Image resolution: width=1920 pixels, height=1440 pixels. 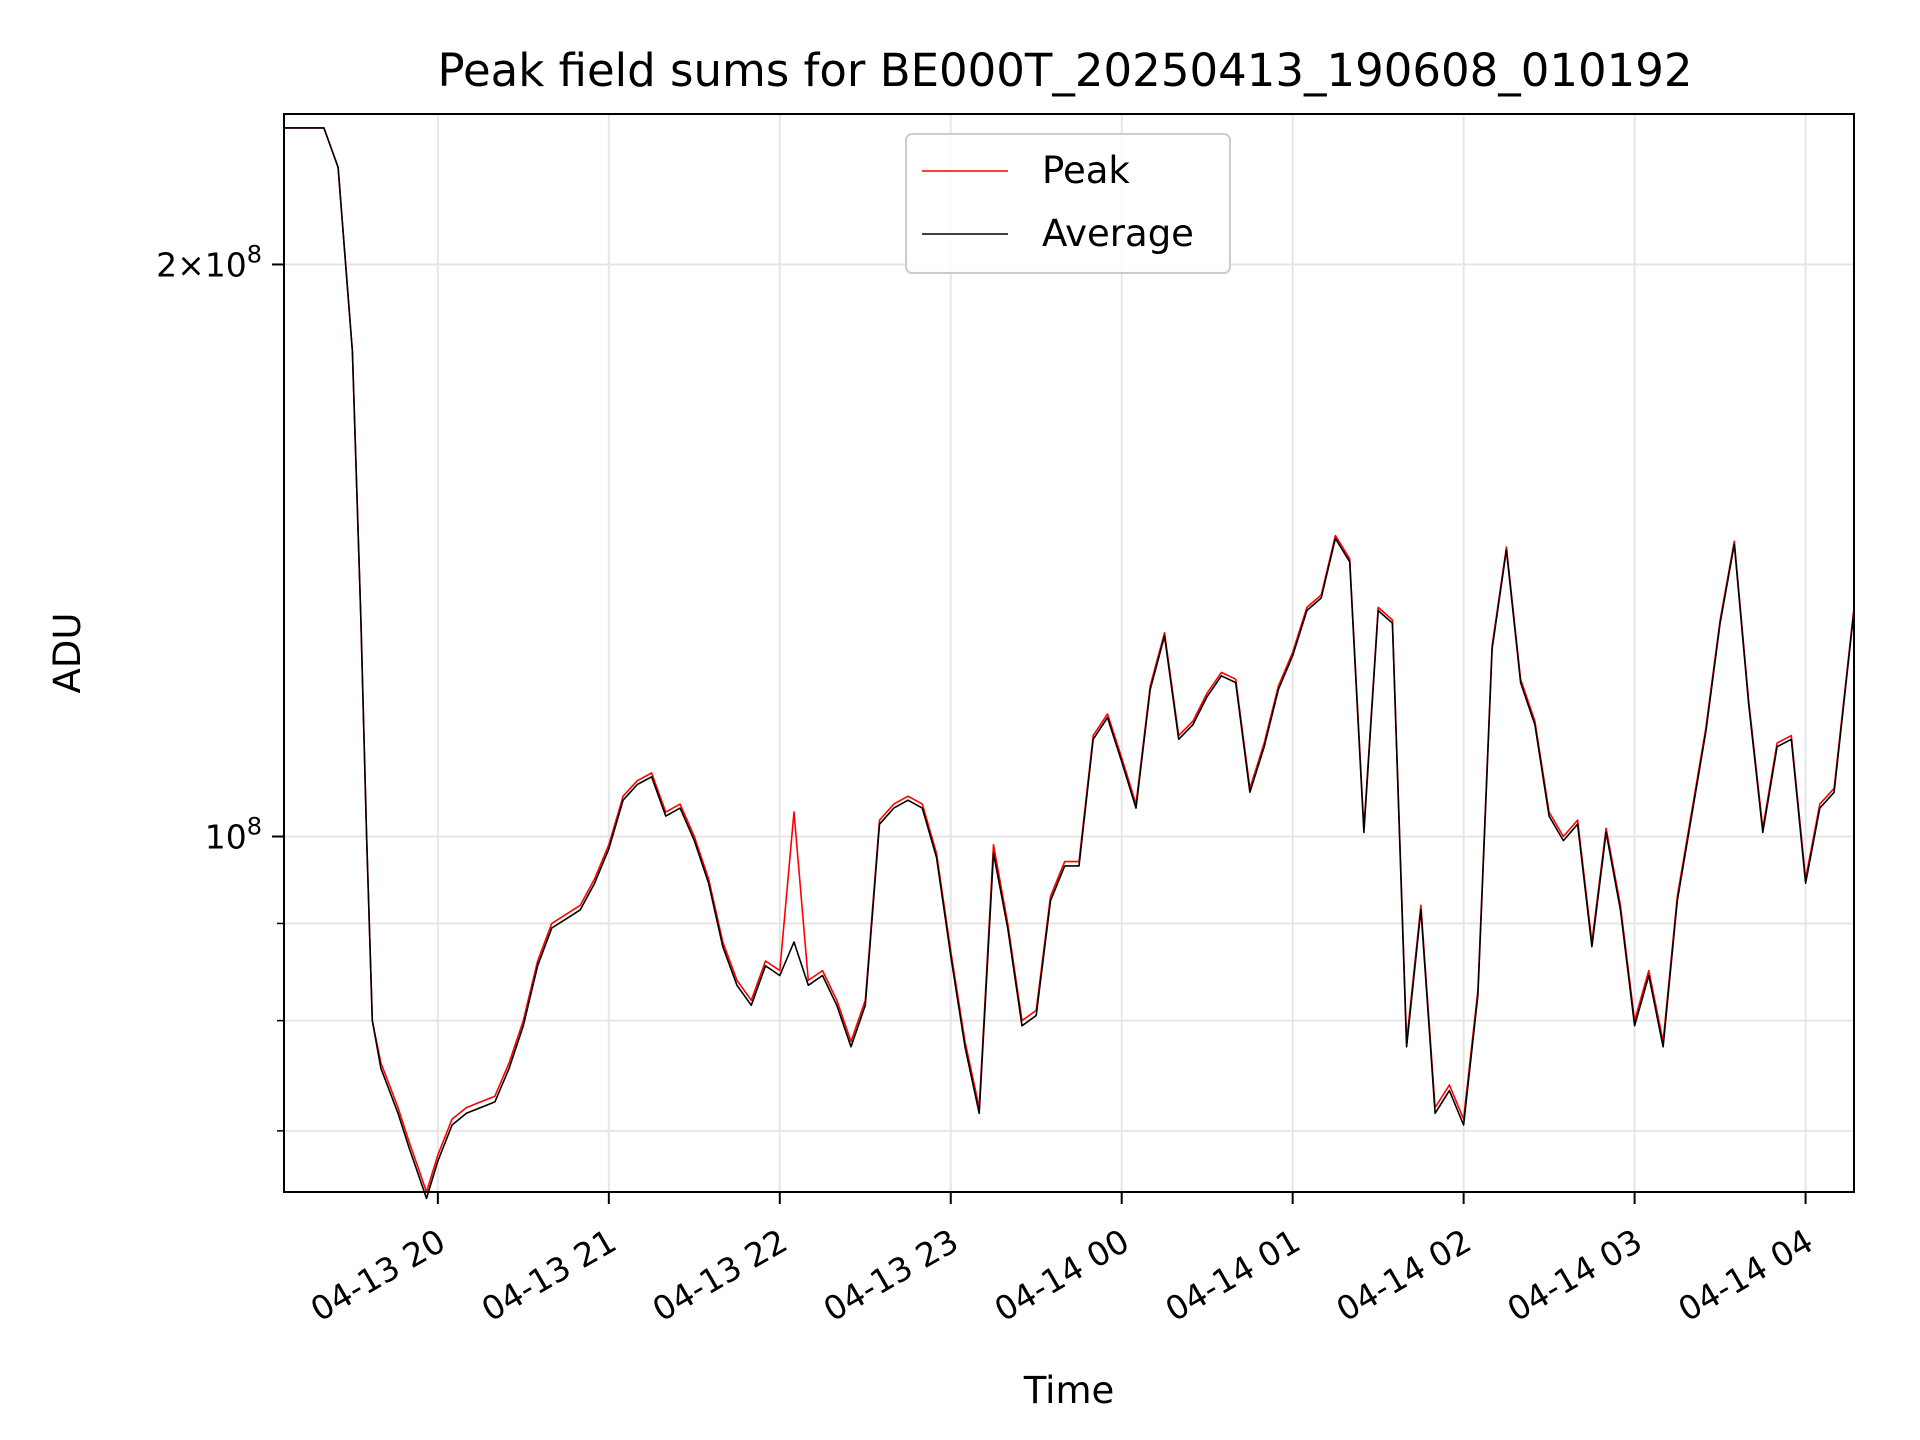 What do you see at coordinates (220, 686) in the screenshot?
I see `y-axis-ticks: 108 2×108` at bounding box center [220, 686].